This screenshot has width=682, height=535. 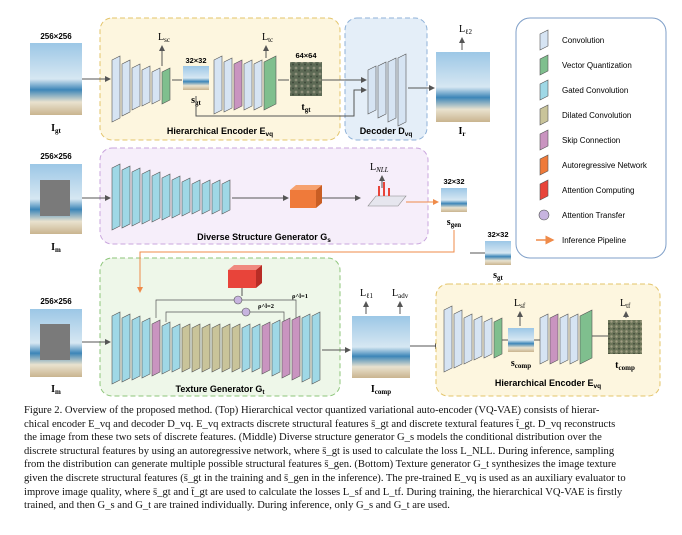 I want to click on legend-item: Attention Computing, so click(x=587, y=190).